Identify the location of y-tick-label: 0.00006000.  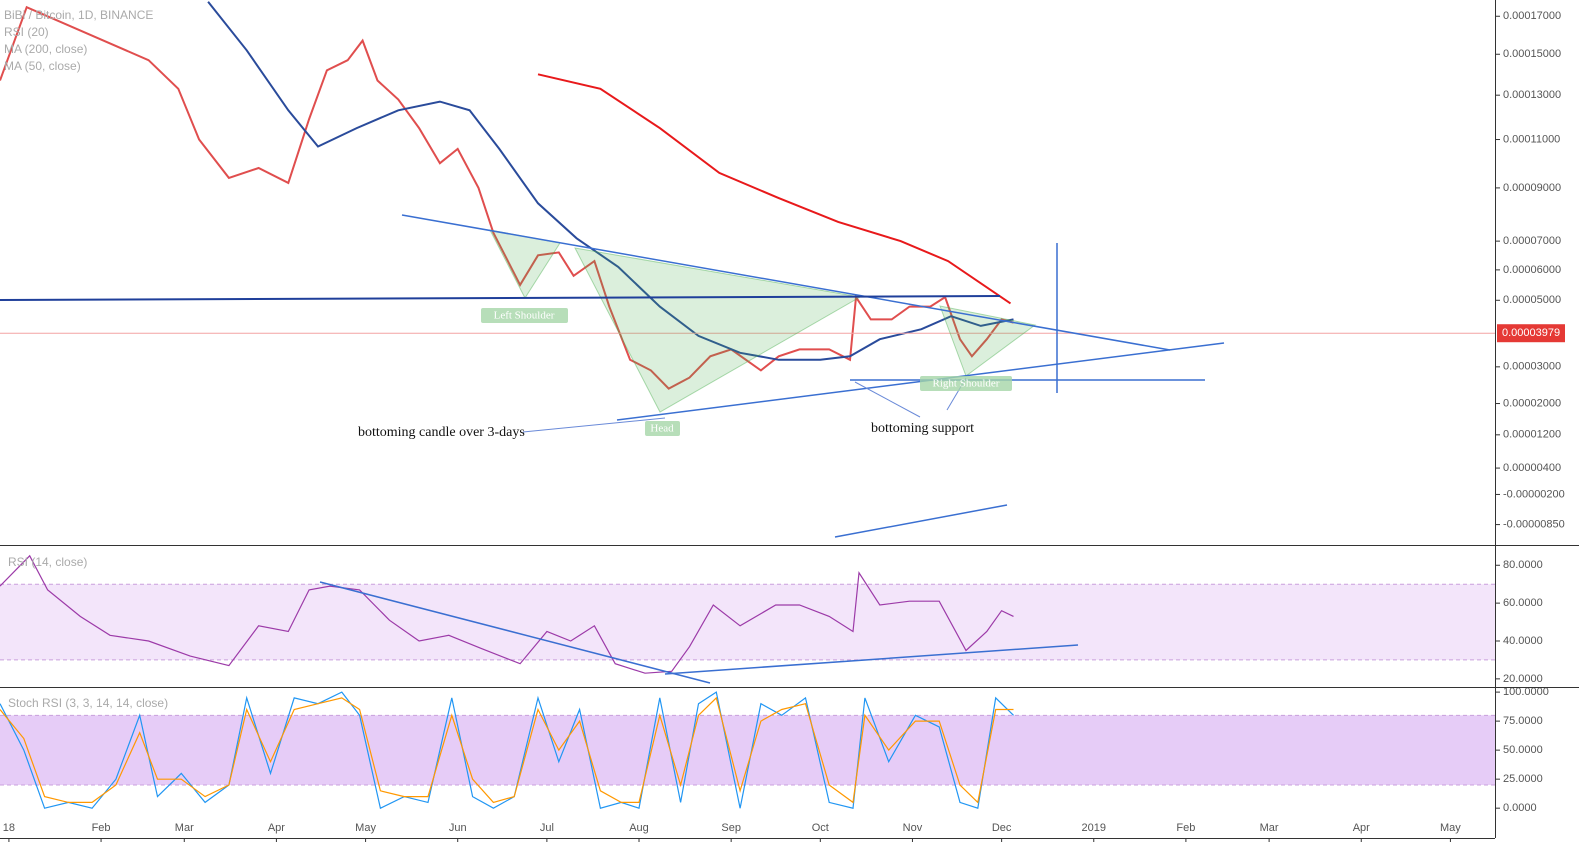
(1532, 270).